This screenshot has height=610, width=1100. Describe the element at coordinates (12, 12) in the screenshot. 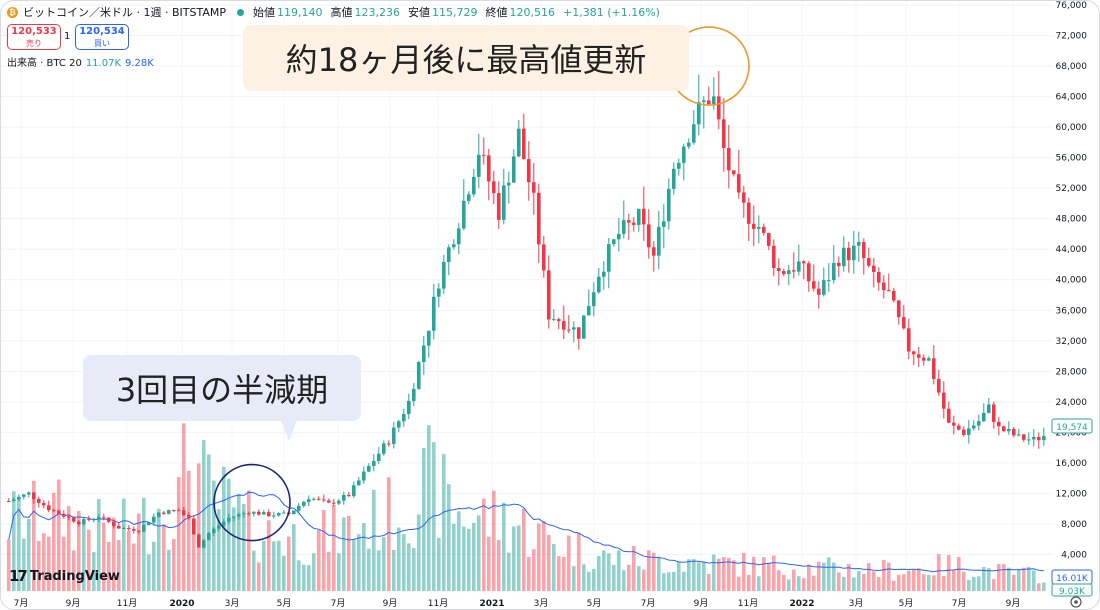

I see `bitcoin-icon: ₿` at that location.